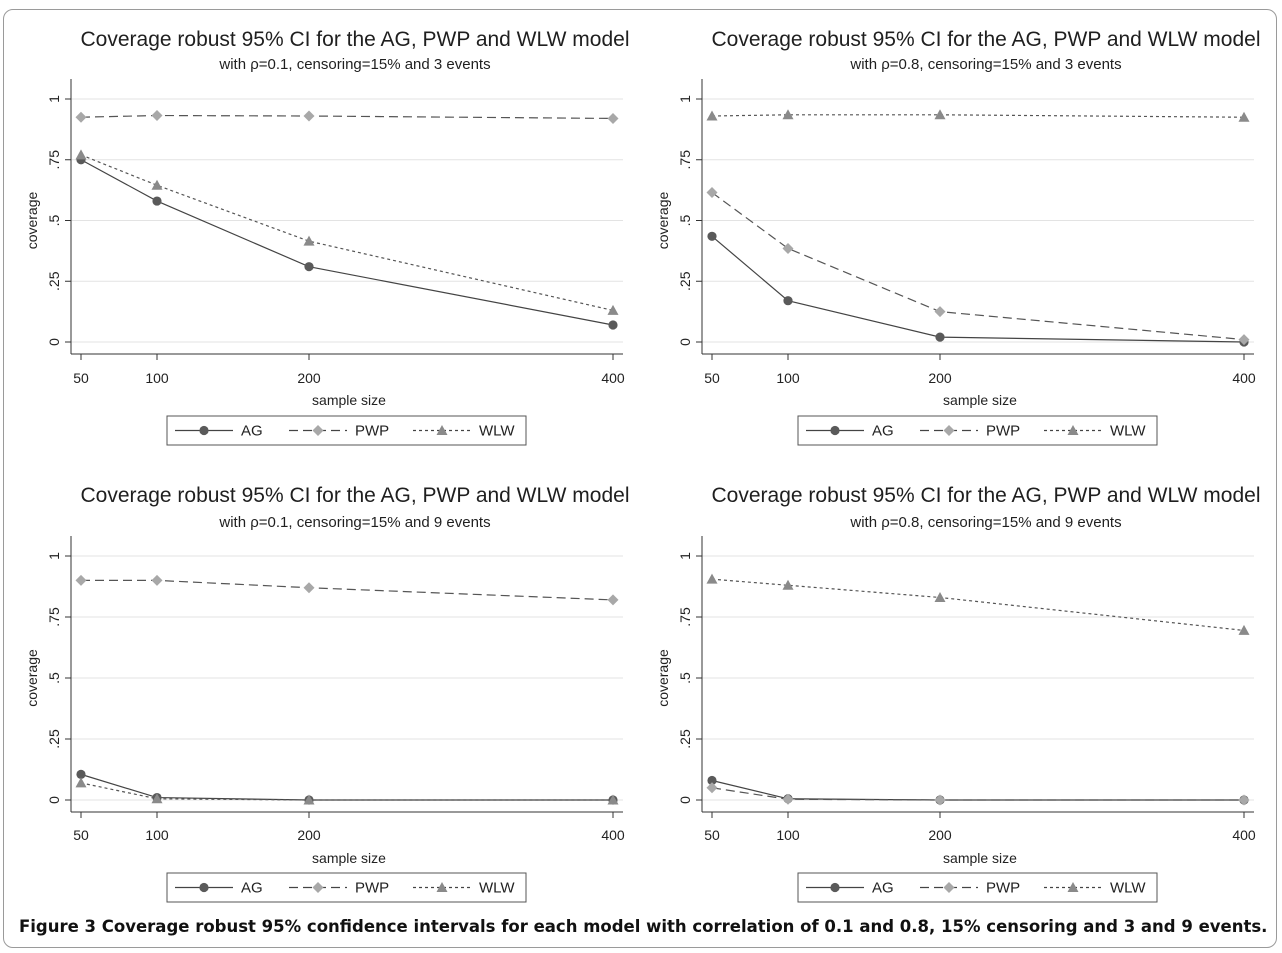  What do you see at coordinates (354, 64) in the screenshot?
I see `chart-subtitle: with ρ=0.1, censoring=15% and 3 events` at bounding box center [354, 64].